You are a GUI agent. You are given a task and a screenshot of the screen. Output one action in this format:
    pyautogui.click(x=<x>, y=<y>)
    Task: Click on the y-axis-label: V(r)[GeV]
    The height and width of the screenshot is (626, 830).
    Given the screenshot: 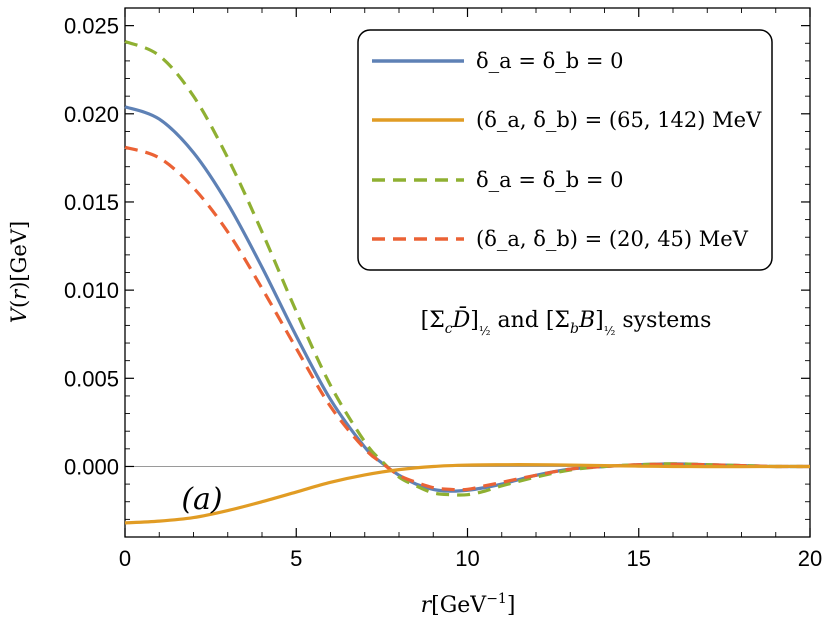 What is the action you would take?
    pyautogui.click(x=19, y=272)
    